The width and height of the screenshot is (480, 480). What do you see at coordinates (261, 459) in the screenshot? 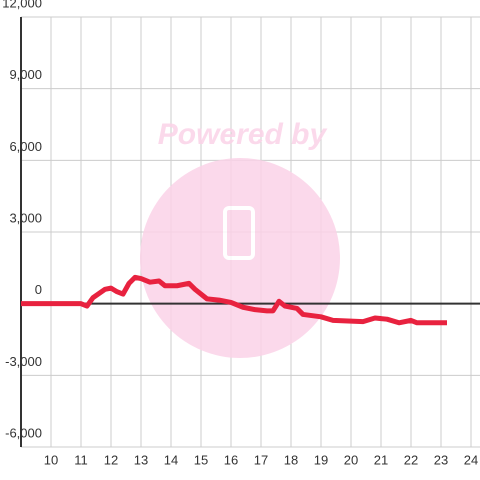
I see `x-tick-label: 17` at bounding box center [261, 459].